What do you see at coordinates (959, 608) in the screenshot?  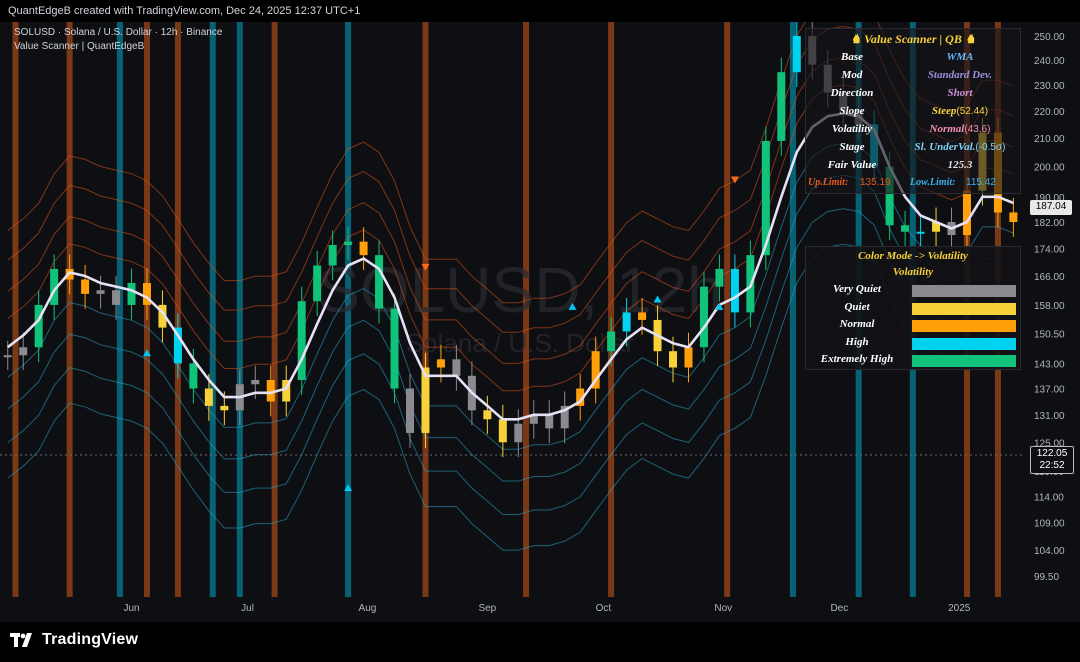 I see `time-tick-label: 2025` at bounding box center [959, 608].